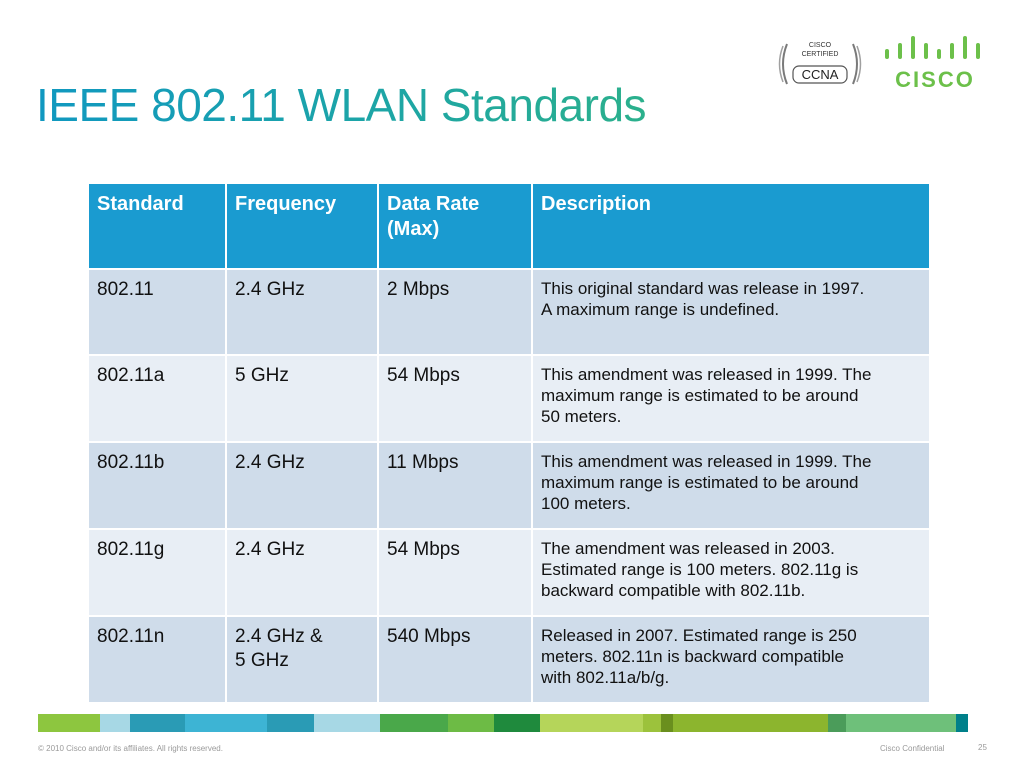 This screenshot has width=1024, height=768. I want to click on cell-description-line: 50 meters., so click(581, 416).